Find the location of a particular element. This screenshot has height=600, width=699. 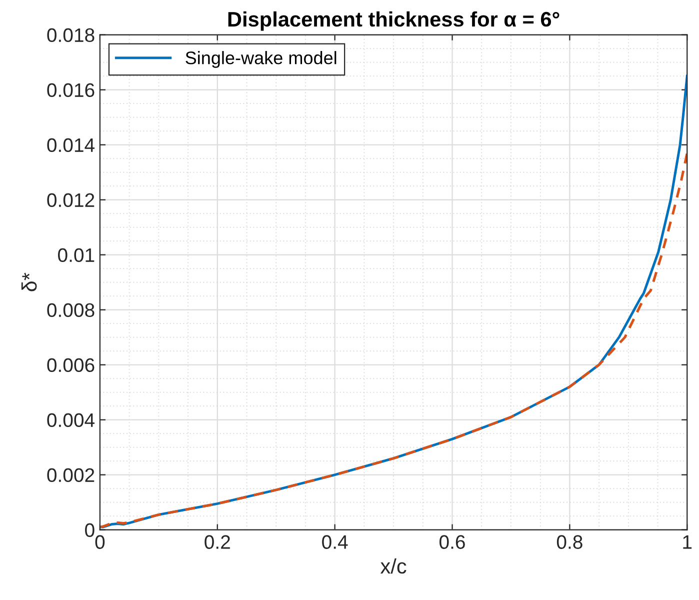

x-tick-label: 0.6 is located at coordinates (452, 542).